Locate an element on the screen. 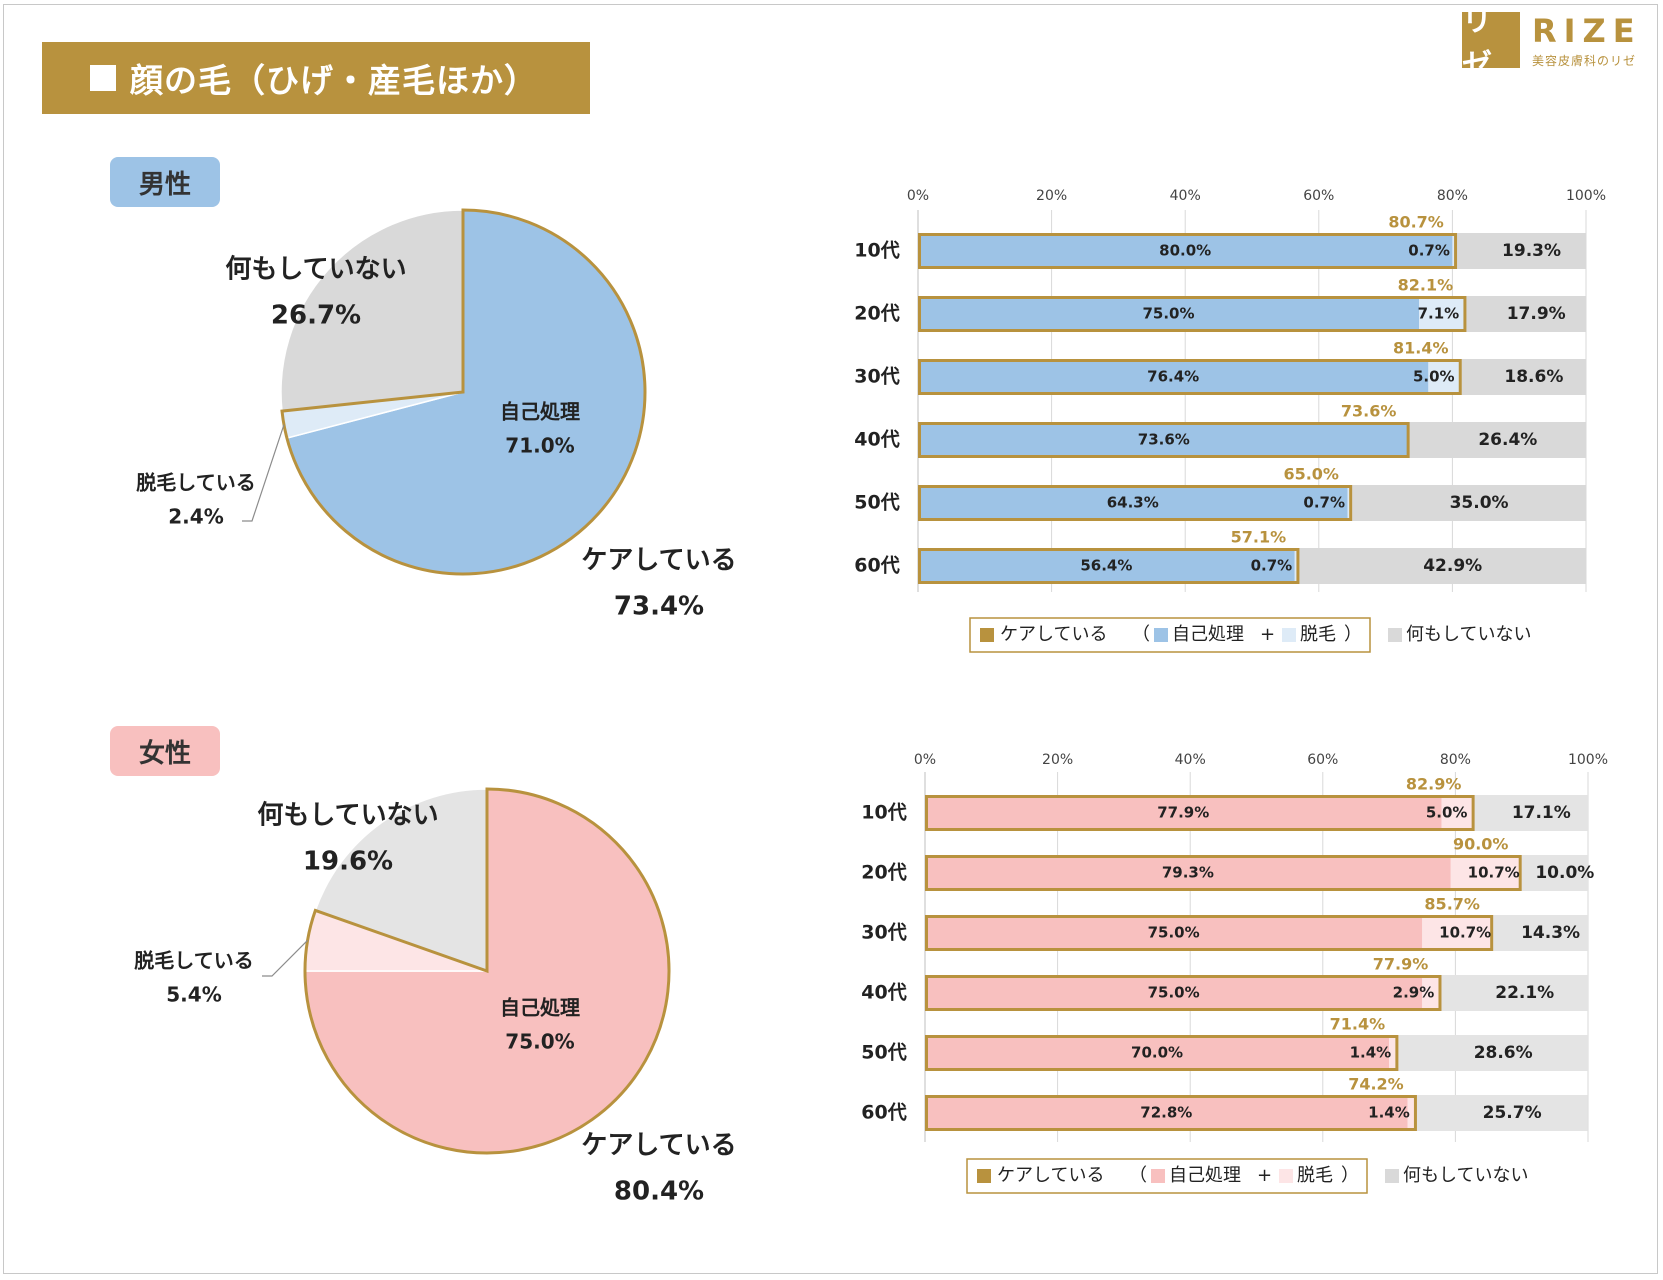 The width and height of the screenshot is (1663, 1280). bar-label-self: 73.6% is located at coordinates (1164, 440).